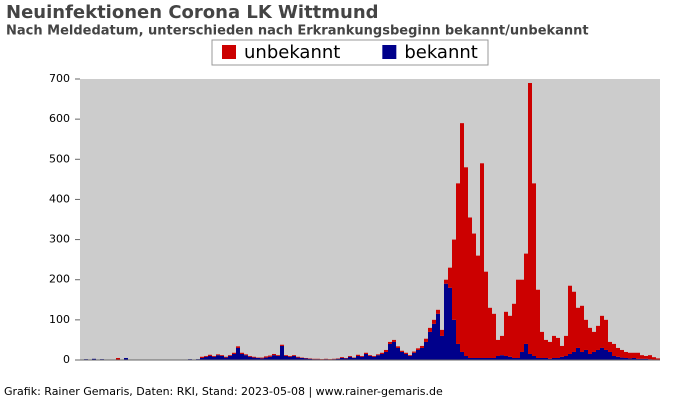 Image resolution: width=700 pixels, height=404 pixels. I want to click on y-tick-label: 400, so click(59, 198).